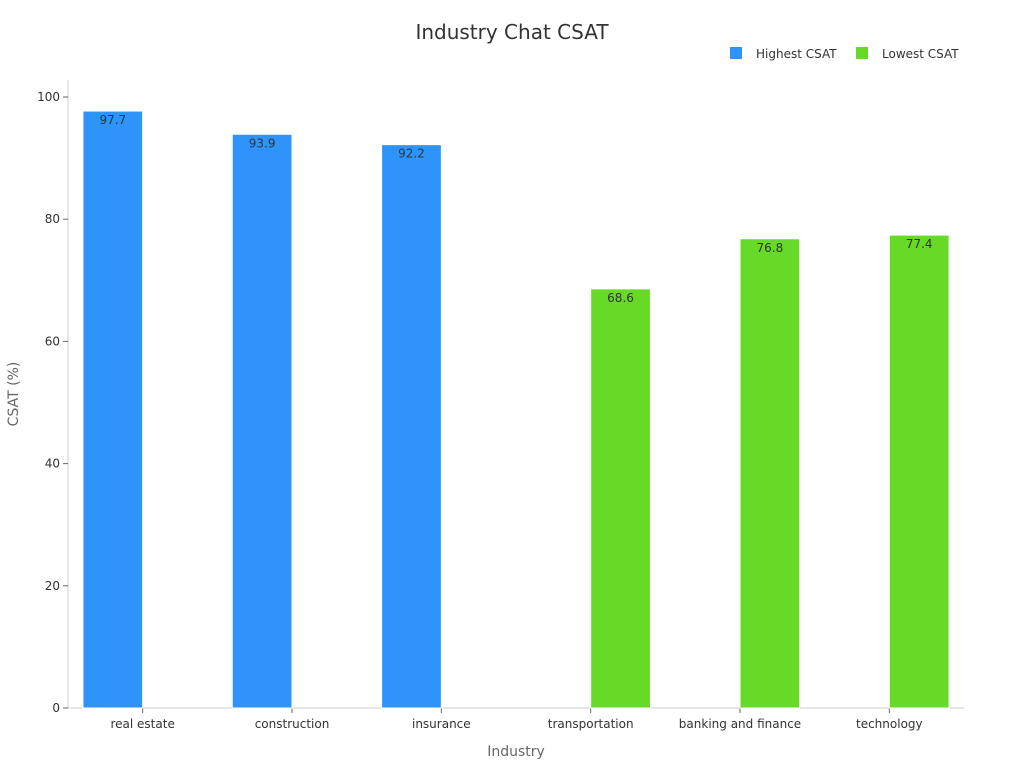 Image resolution: width=1024 pixels, height=768 pixels. What do you see at coordinates (262, 143) in the screenshot?
I see `bar-value-label: 93.9` at bounding box center [262, 143].